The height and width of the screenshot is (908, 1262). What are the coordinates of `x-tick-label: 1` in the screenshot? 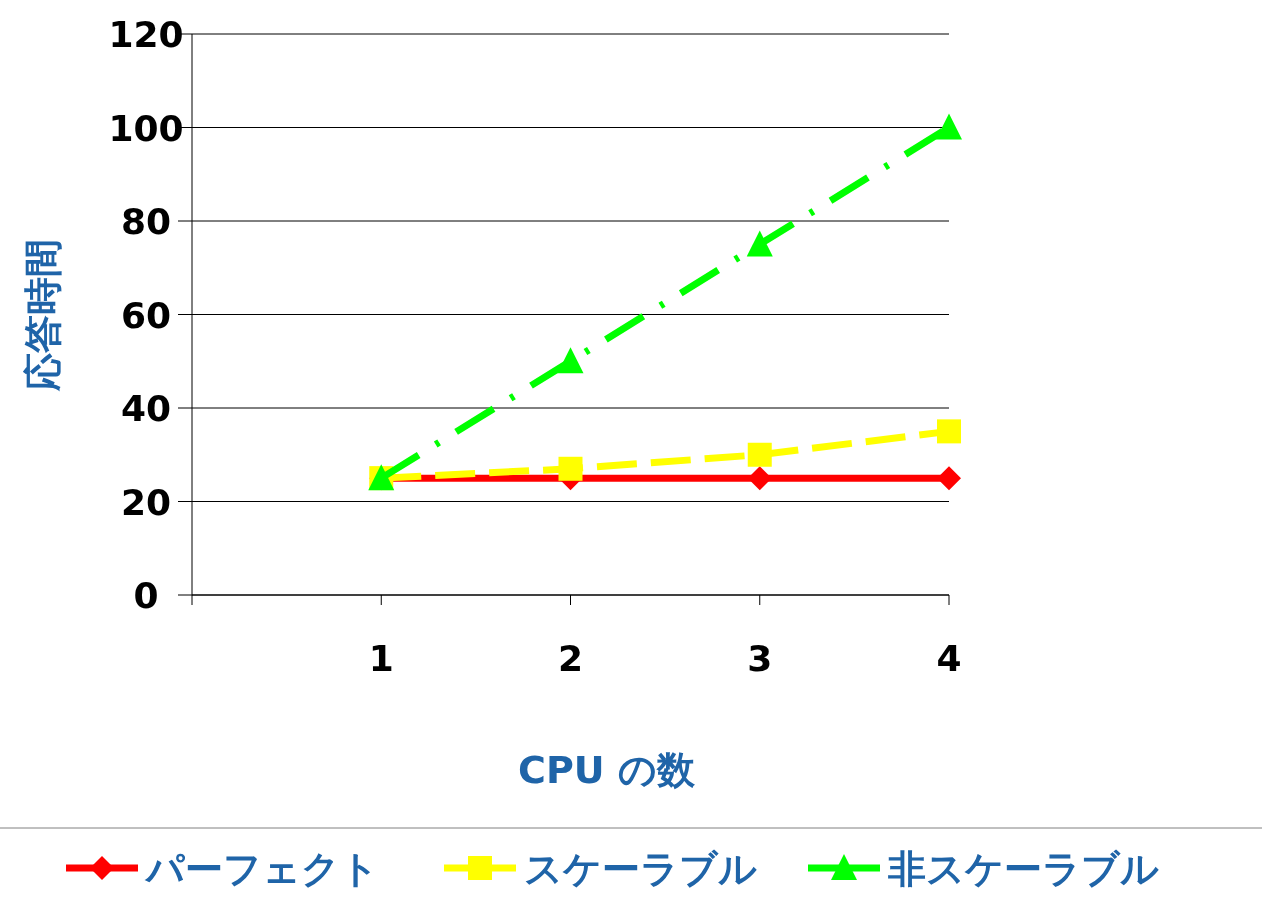 It's located at (381, 658).